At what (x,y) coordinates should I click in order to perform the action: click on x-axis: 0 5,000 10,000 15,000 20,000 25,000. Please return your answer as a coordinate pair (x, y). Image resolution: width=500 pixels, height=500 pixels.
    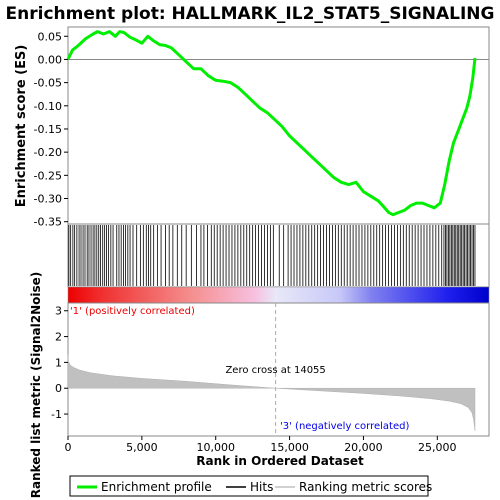
    Looking at the image, I should click on (261, 445).